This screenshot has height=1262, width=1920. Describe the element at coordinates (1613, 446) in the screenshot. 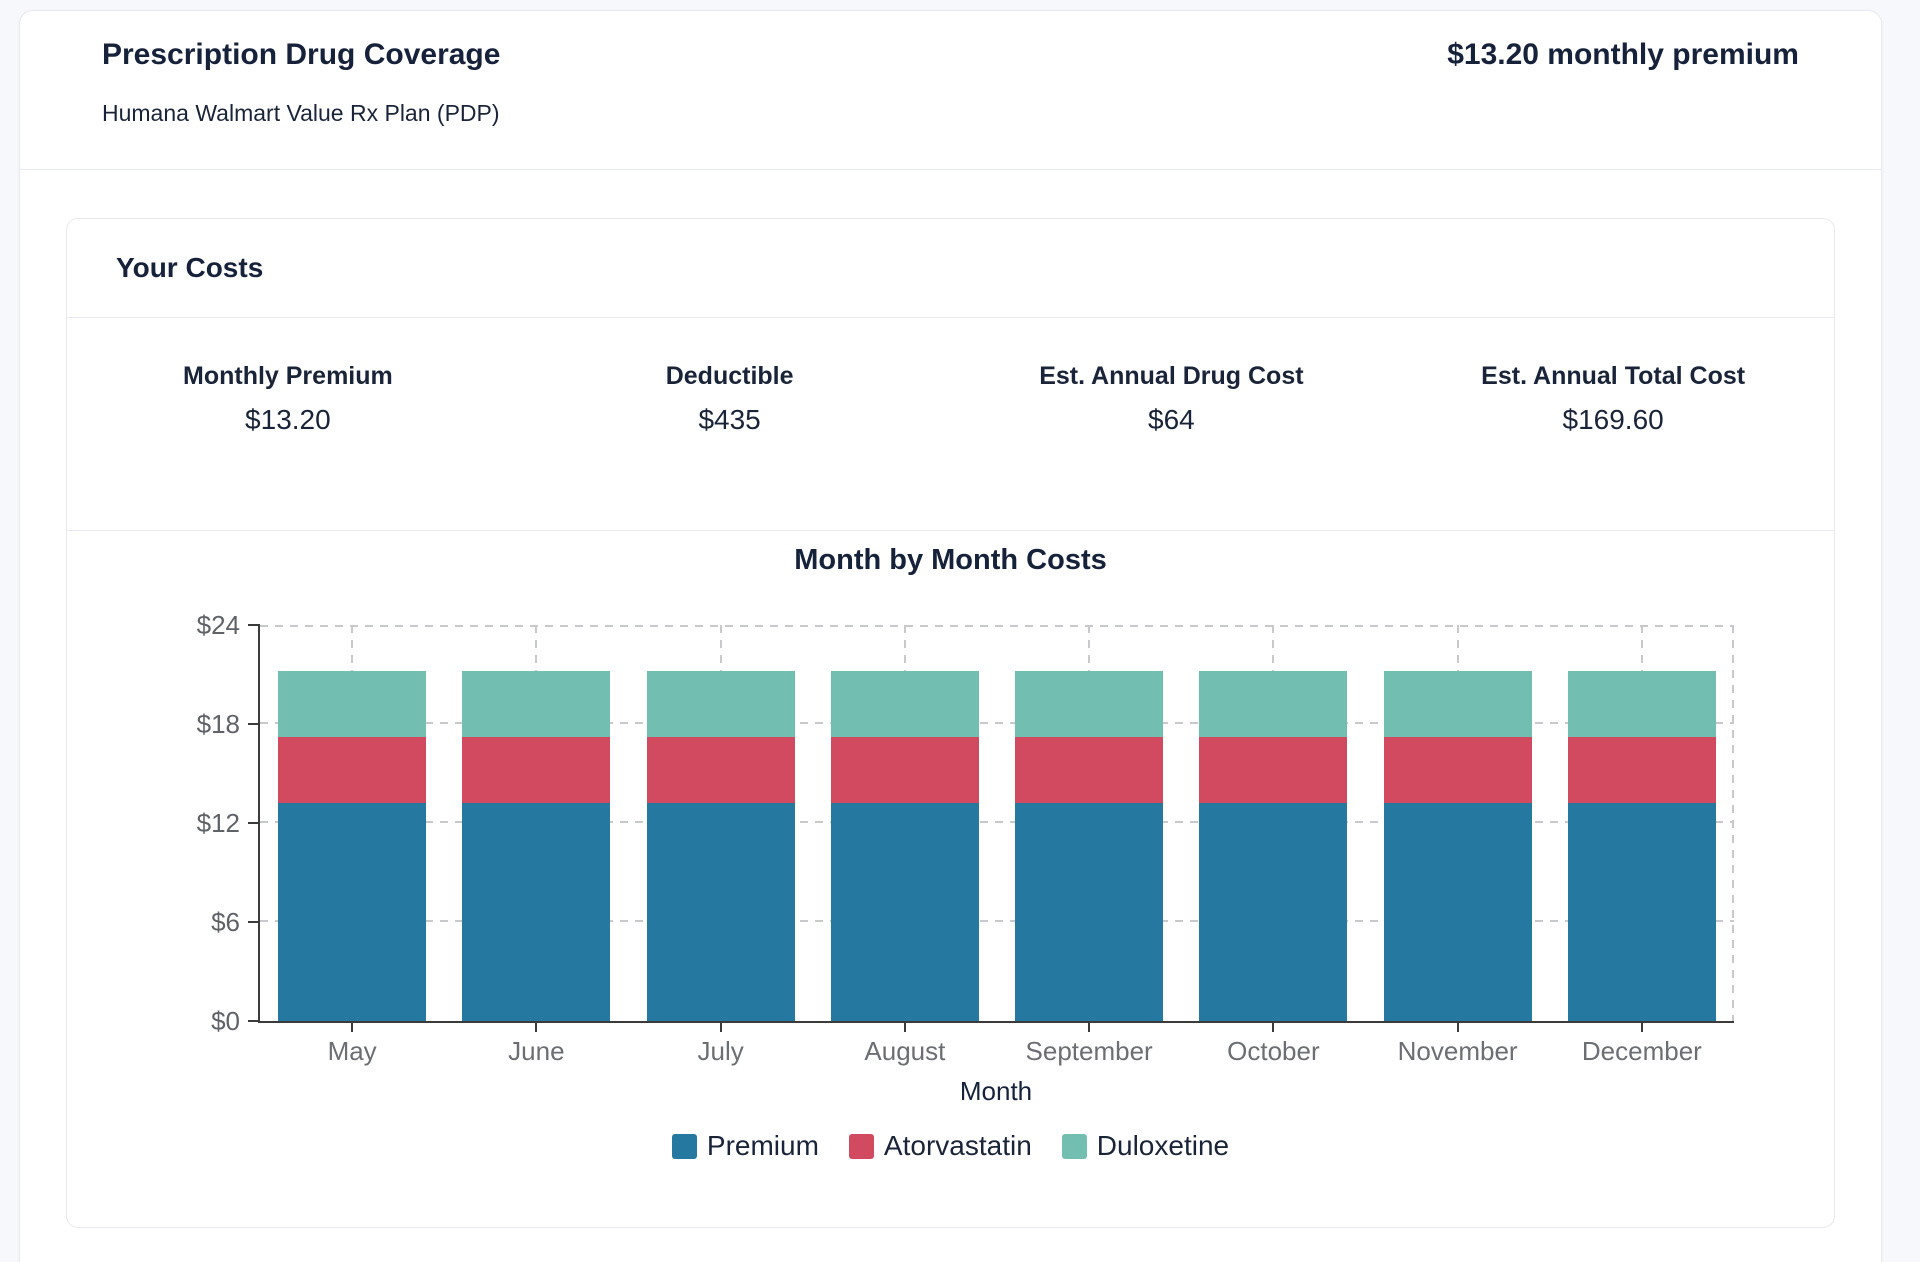

I see `stat-annual-total-cost: Est. Annual Total Cost $169.60` at that location.